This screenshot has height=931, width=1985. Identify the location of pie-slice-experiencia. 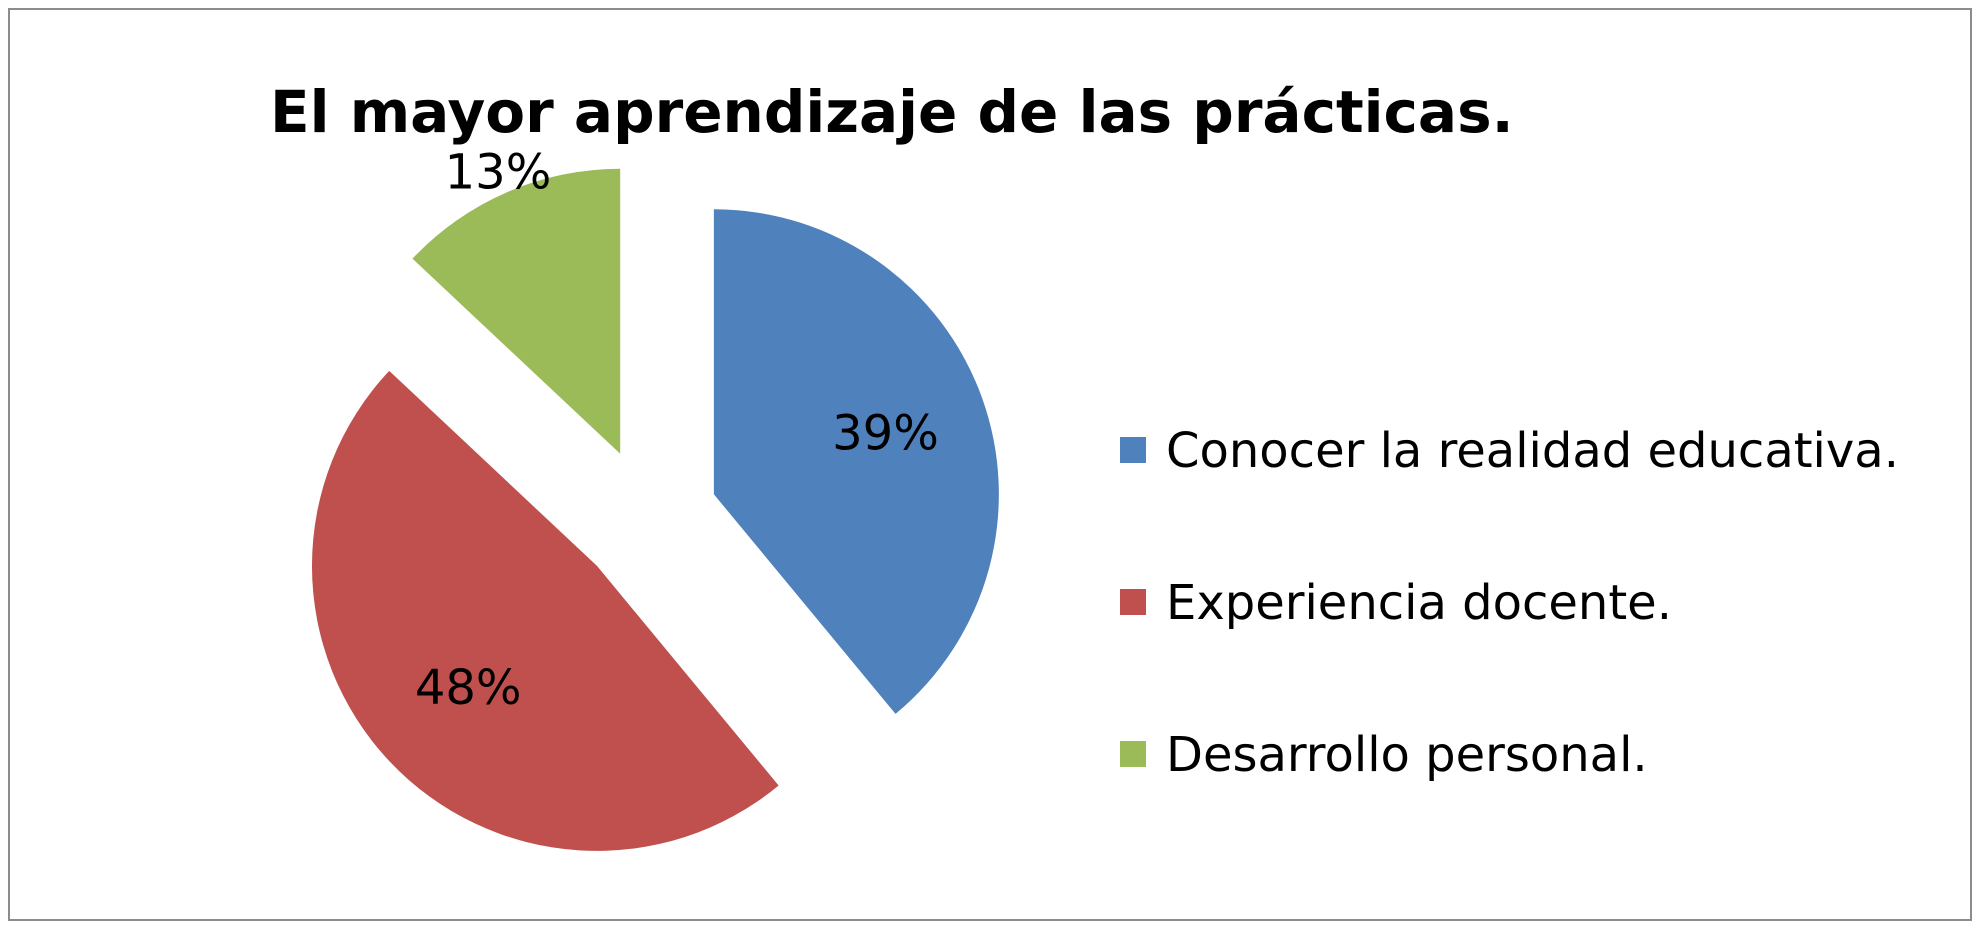
(545, 610).